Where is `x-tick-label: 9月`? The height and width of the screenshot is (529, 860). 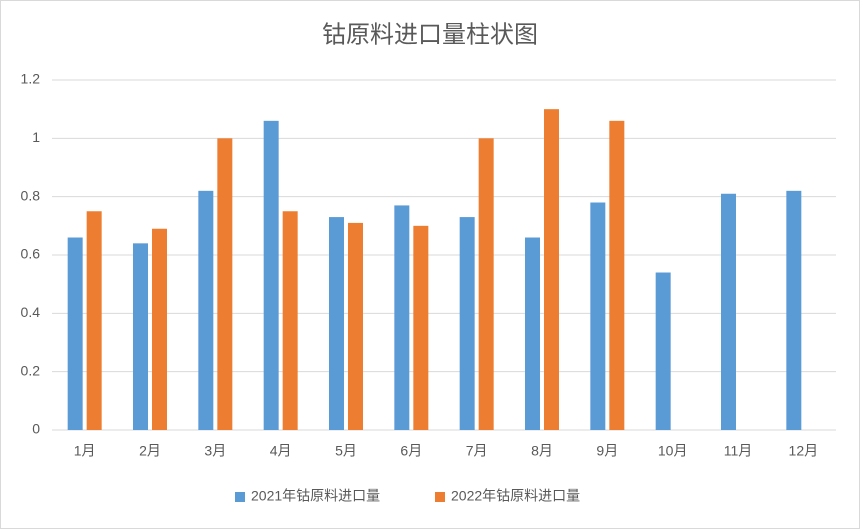
x-tick-label: 9月 is located at coordinates (607, 451).